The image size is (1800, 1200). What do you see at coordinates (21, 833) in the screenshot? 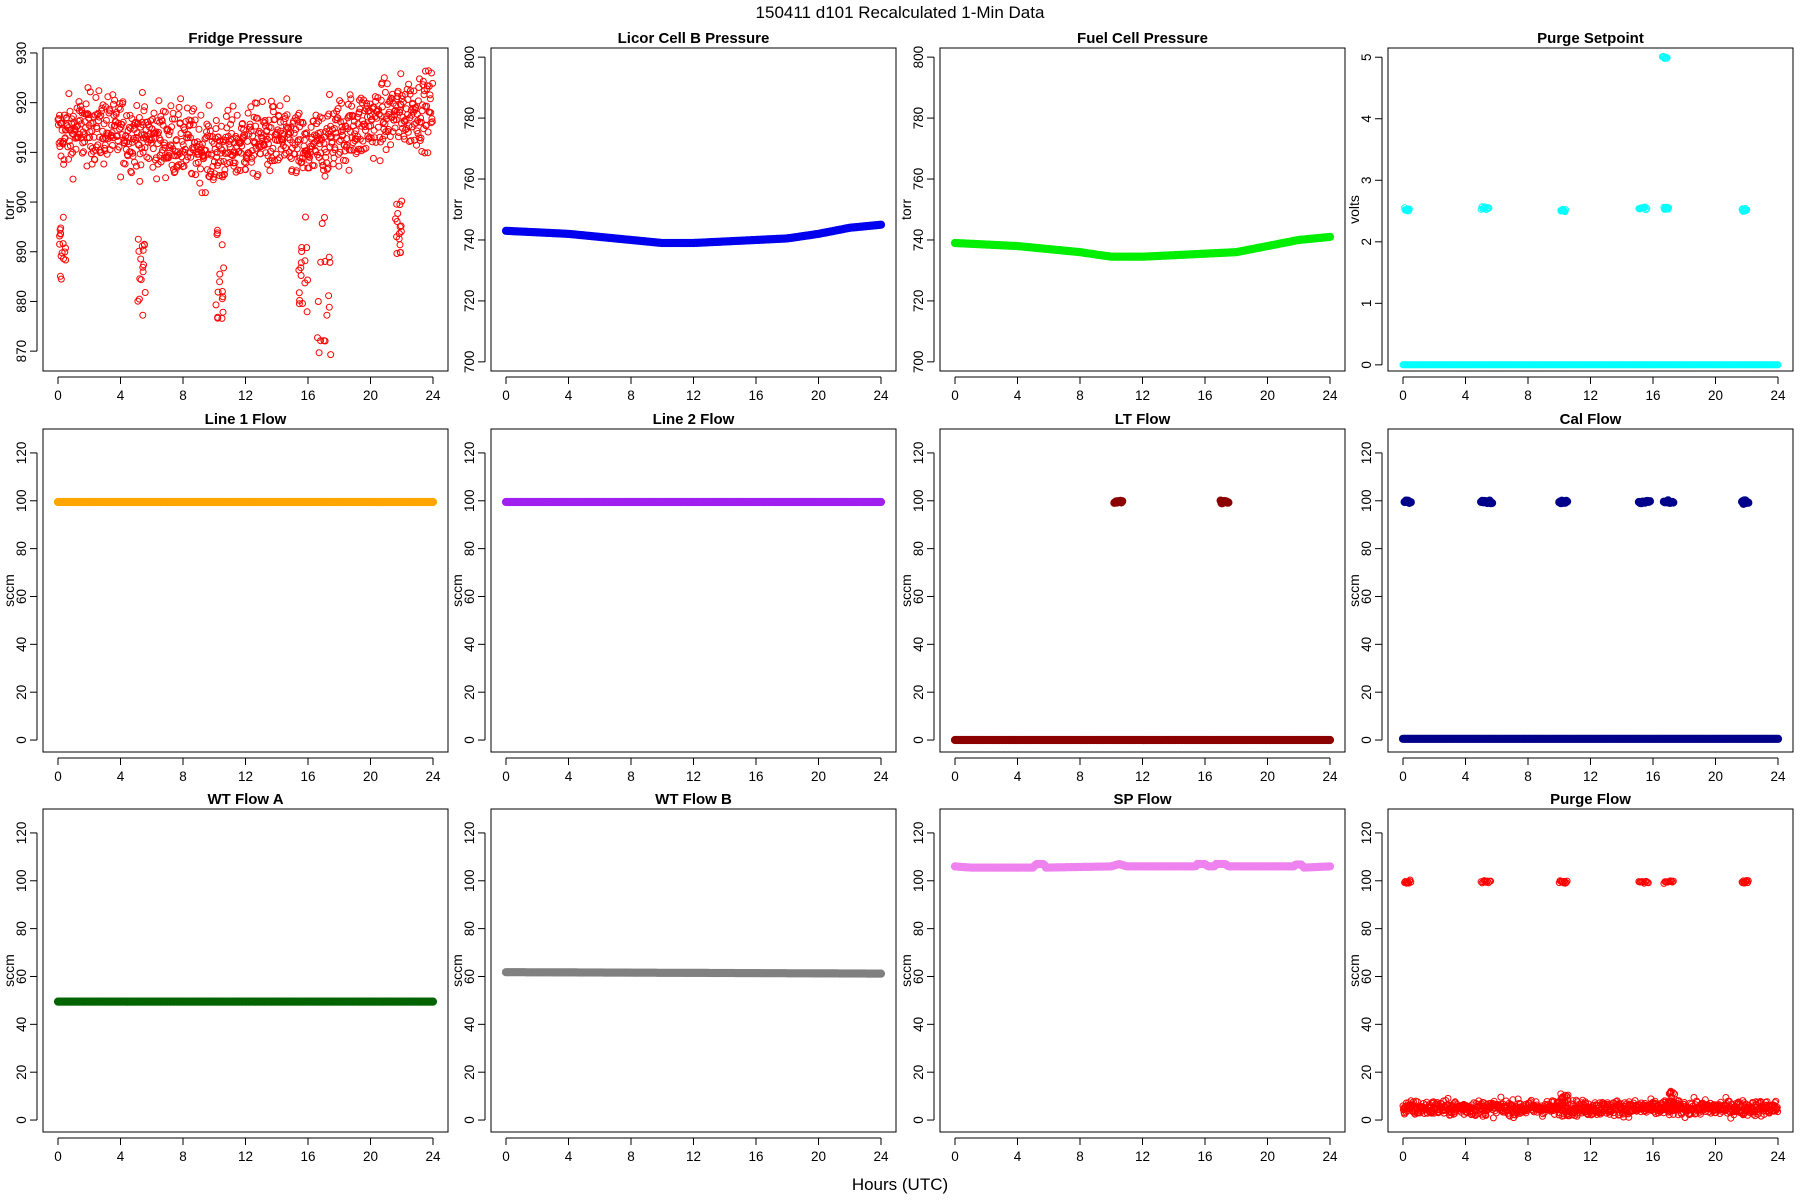
I see `y-tick-label: 120` at bounding box center [21, 833].